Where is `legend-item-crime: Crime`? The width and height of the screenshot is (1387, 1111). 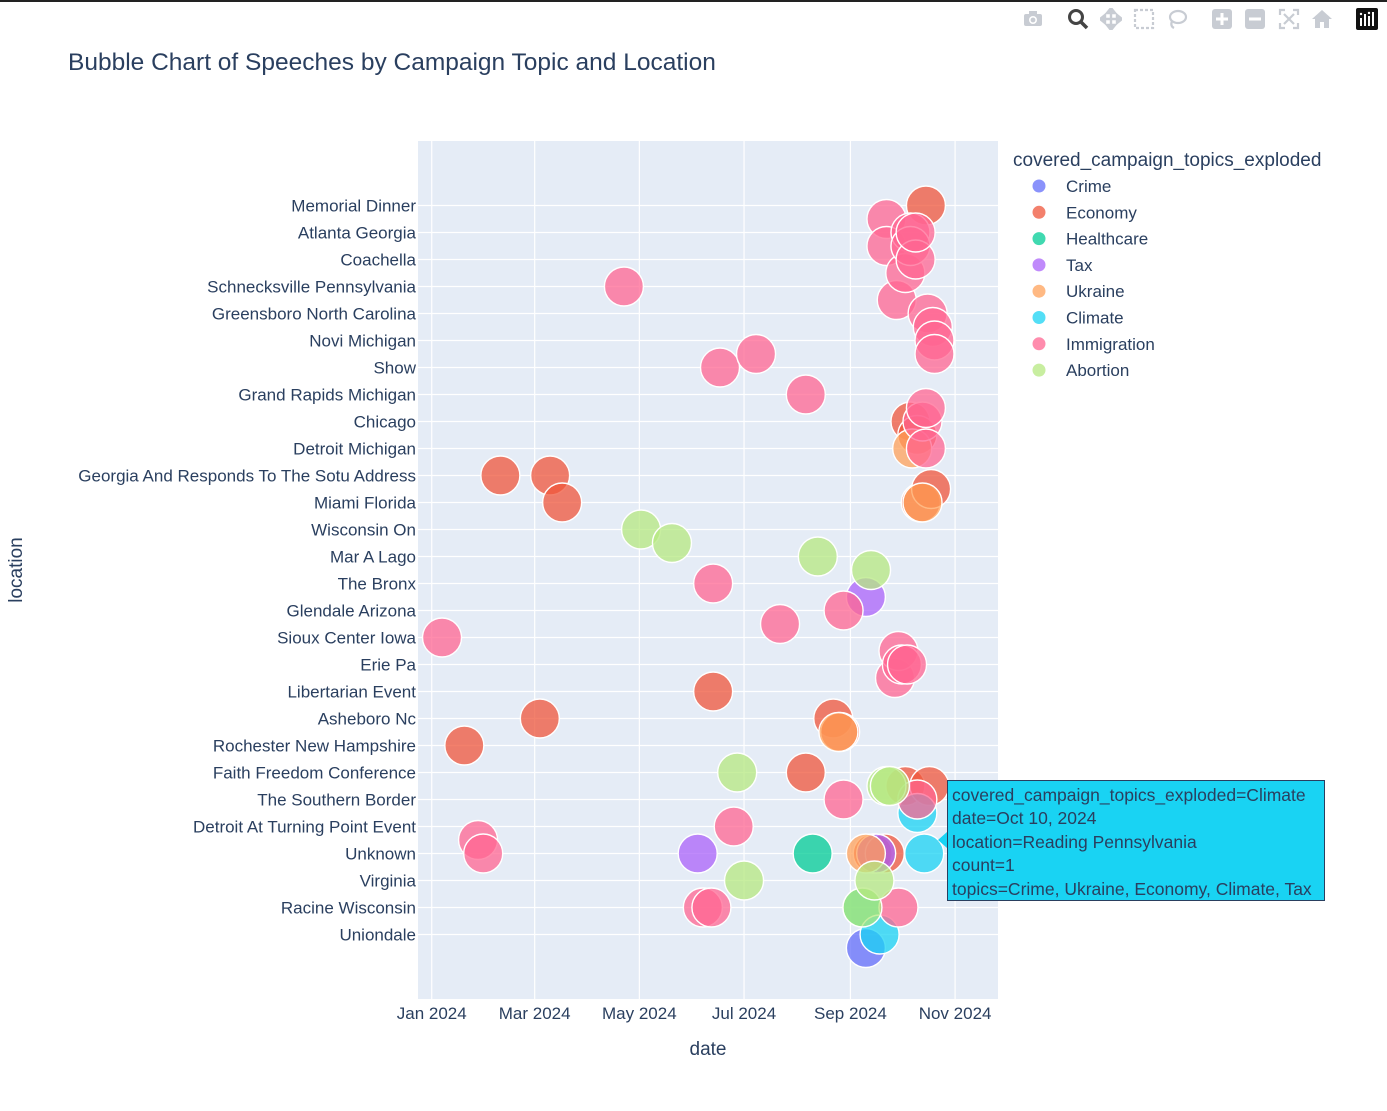 legend-item-crime: Crime is located at coordinates (1072, 186).